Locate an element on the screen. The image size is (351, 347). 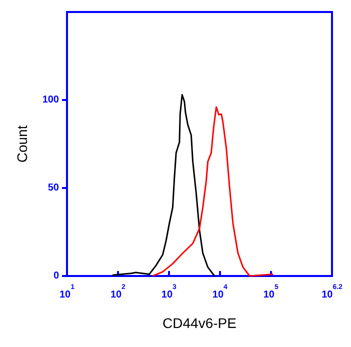
x-axis-title: CD44v6-PE is located at coordinates (199, 323).